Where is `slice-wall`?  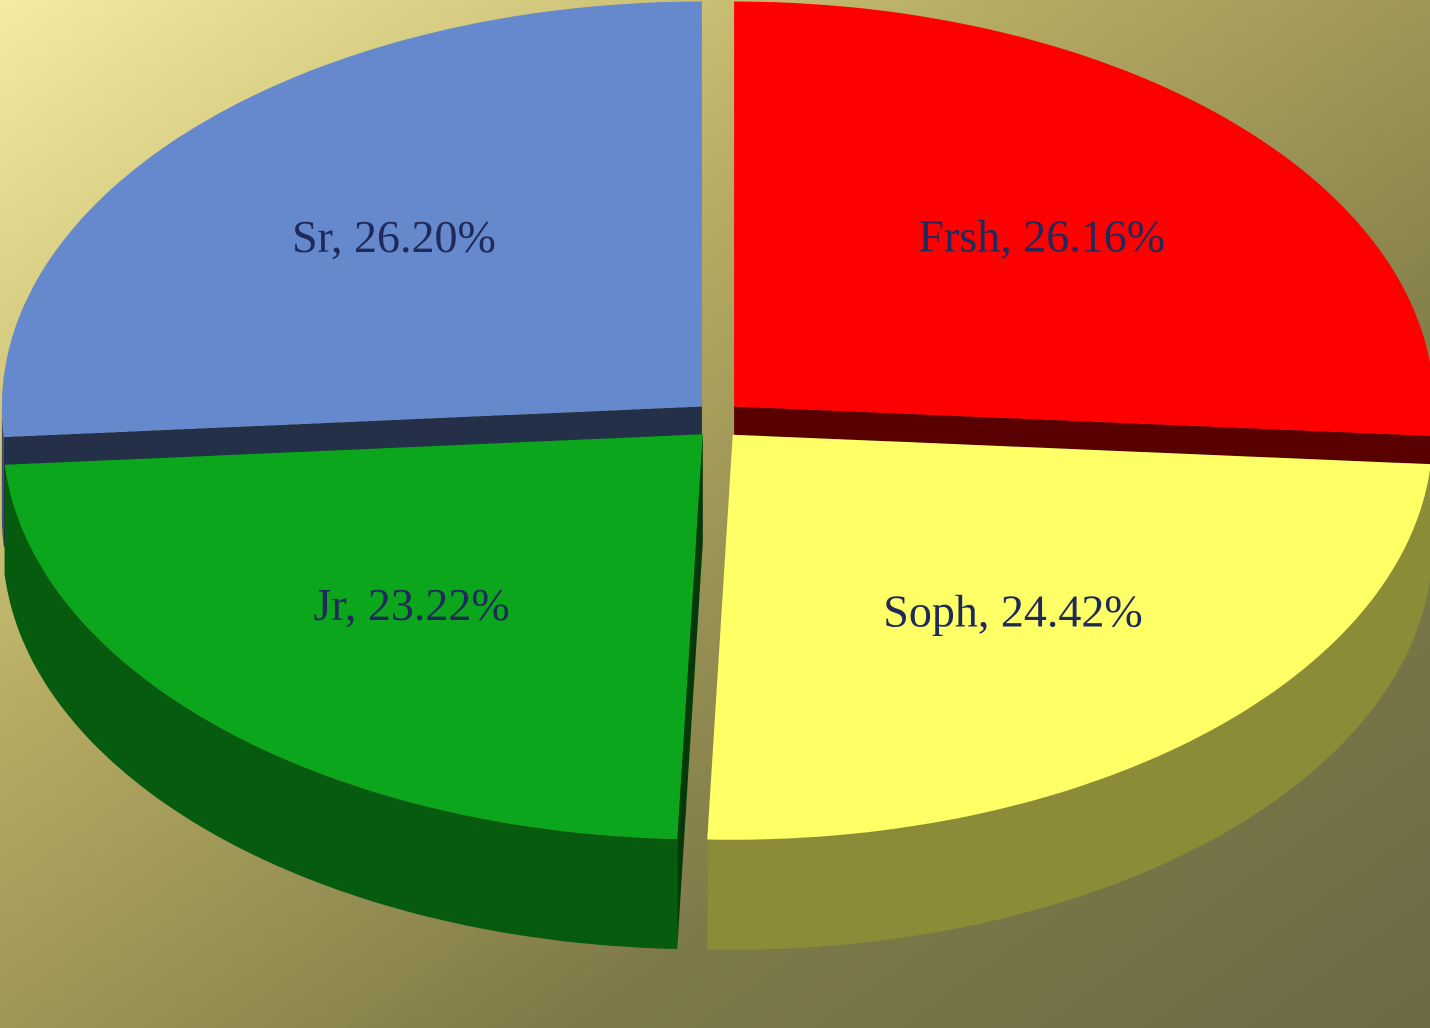
slice-wall is located at coordinates (690, 691).